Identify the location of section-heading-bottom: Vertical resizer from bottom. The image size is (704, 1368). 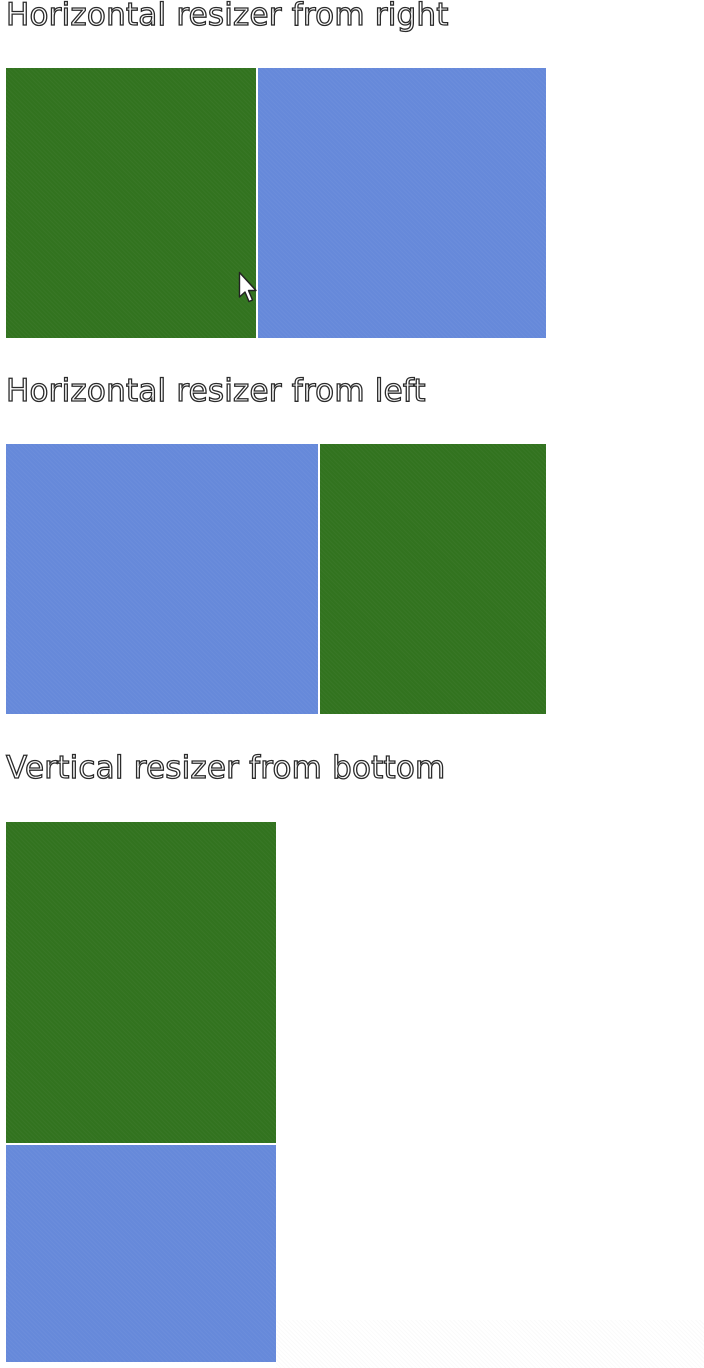
(225, 768).